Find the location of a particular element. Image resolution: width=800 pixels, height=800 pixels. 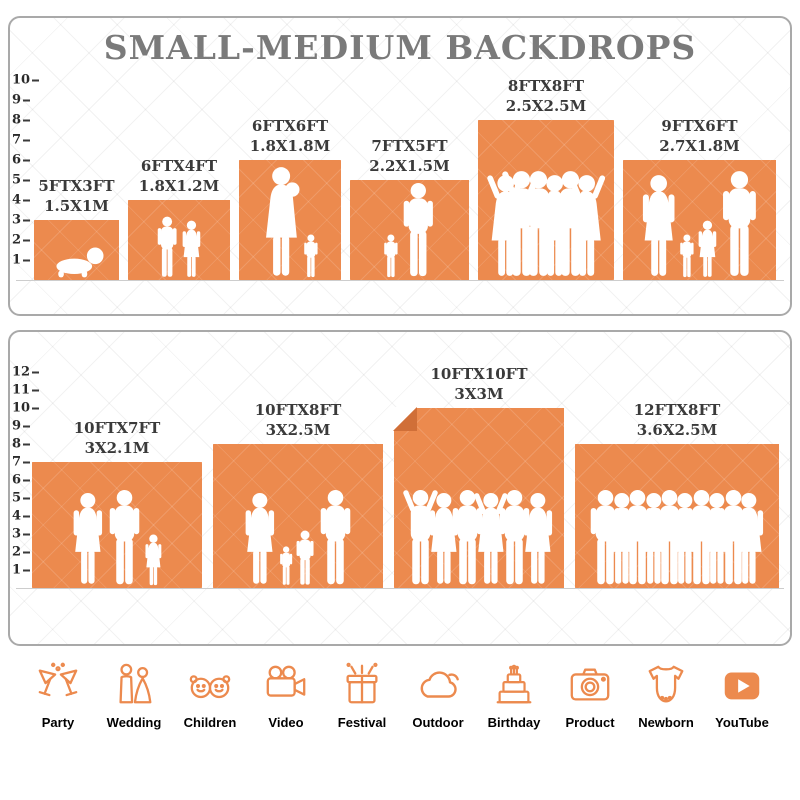

backdrop-size-label: 5FTX3FT 1.5X1M is located at coordinates (76, 196).